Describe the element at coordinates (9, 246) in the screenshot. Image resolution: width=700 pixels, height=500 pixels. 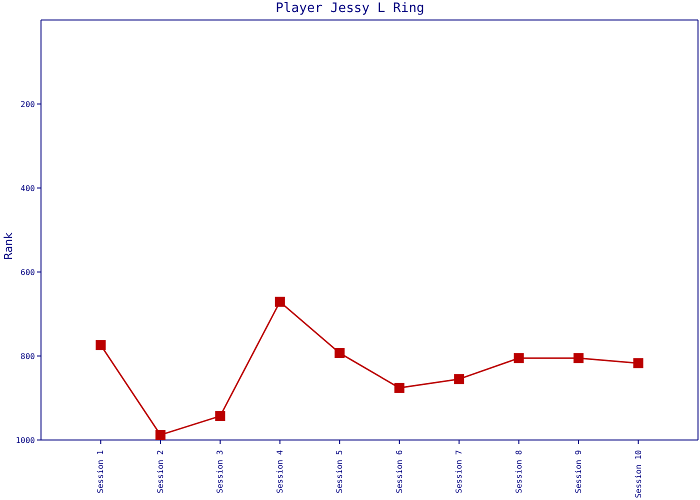
I see `y-axis-title: Rank` at that location.